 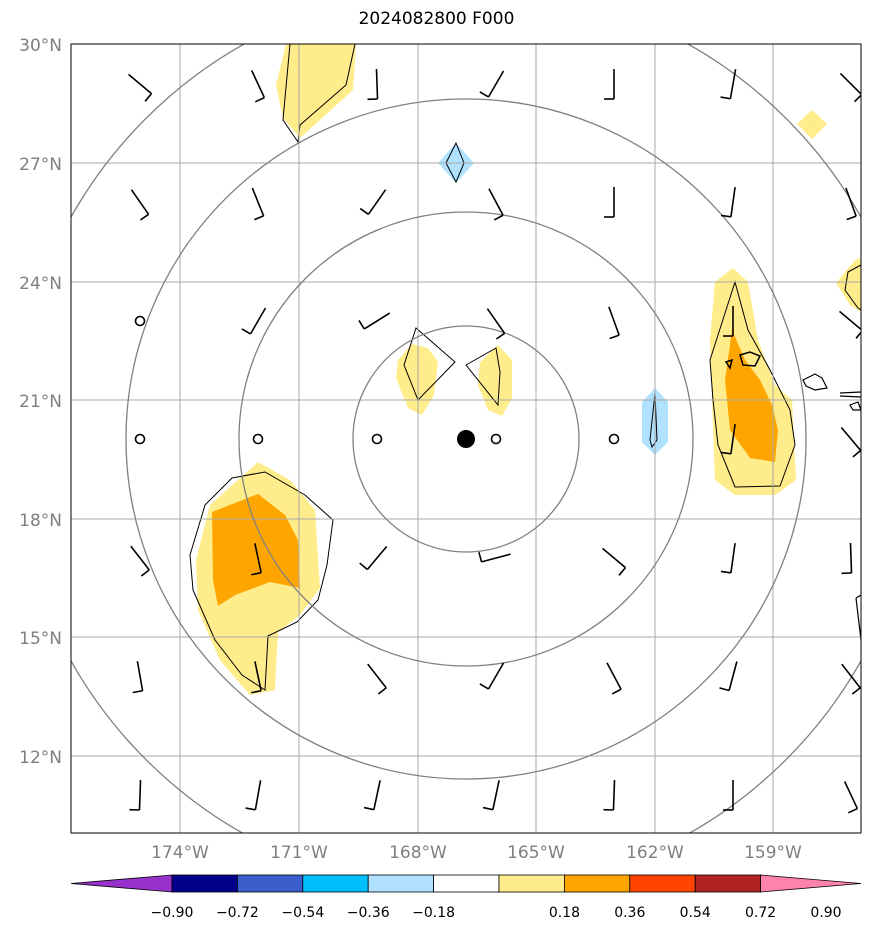 I want to click on colorbar-tick-label: 0.54, so click(x=695, y=913).